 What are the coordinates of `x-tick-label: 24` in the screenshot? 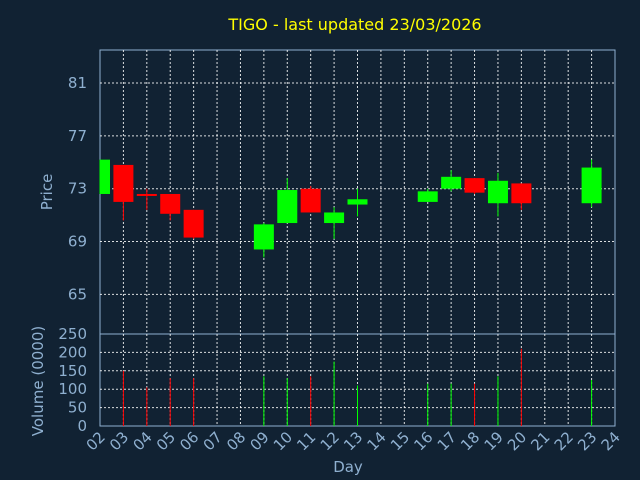 It's located at (611, 441).